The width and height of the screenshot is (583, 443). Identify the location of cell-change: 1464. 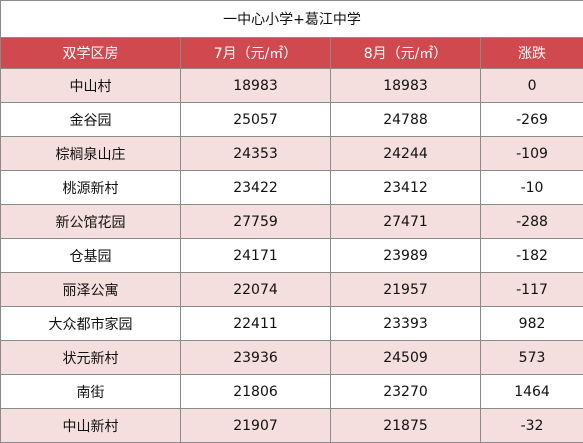
(531, 391).